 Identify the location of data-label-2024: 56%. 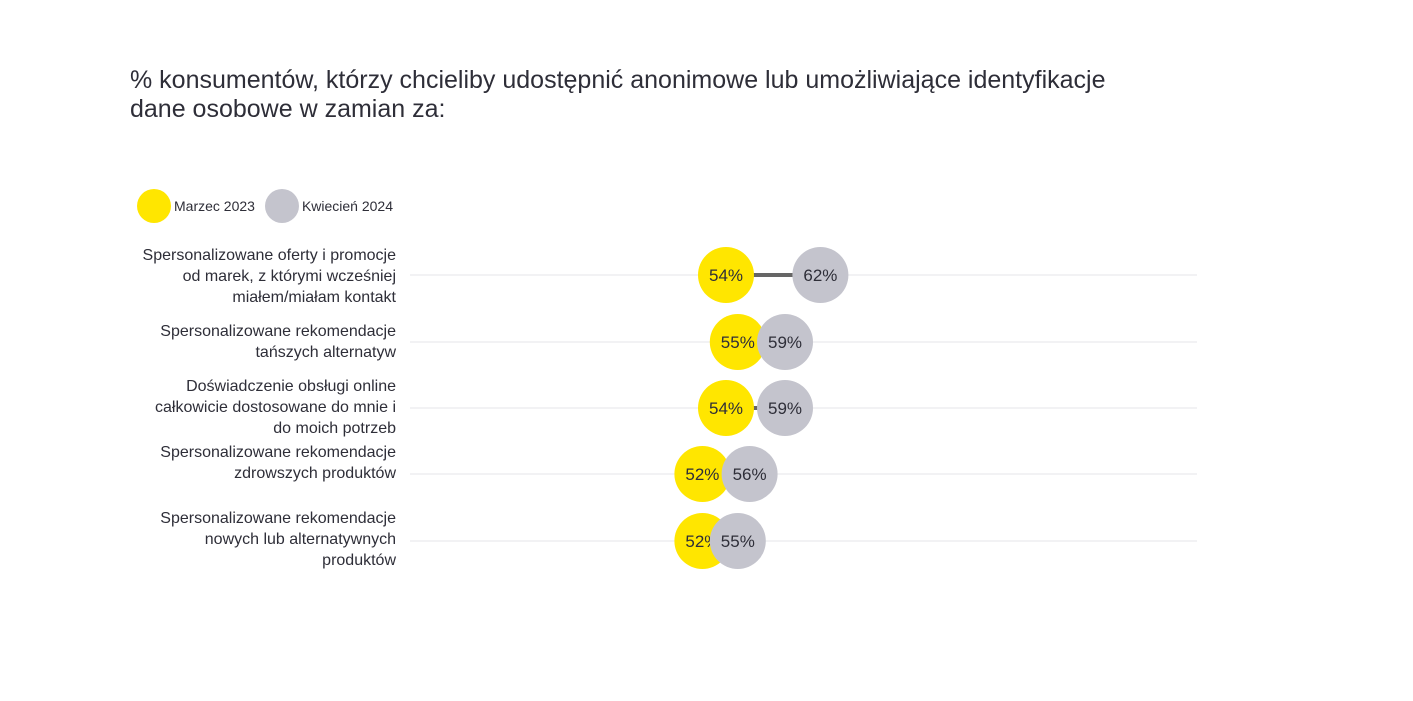
(750, 474).